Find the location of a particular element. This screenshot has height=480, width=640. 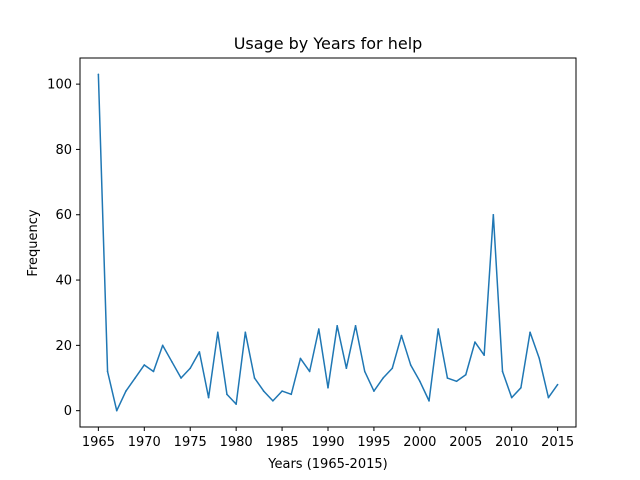

y-tick-label: 0 is located at coordinates (68, 411).